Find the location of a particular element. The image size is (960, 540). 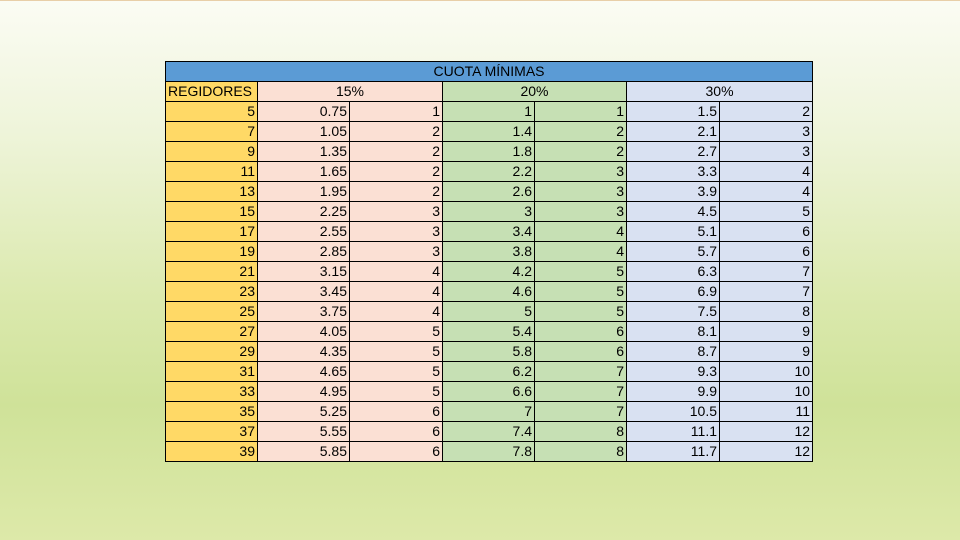

value-30-cell: 3.9 is located at coordinates (673, 191).